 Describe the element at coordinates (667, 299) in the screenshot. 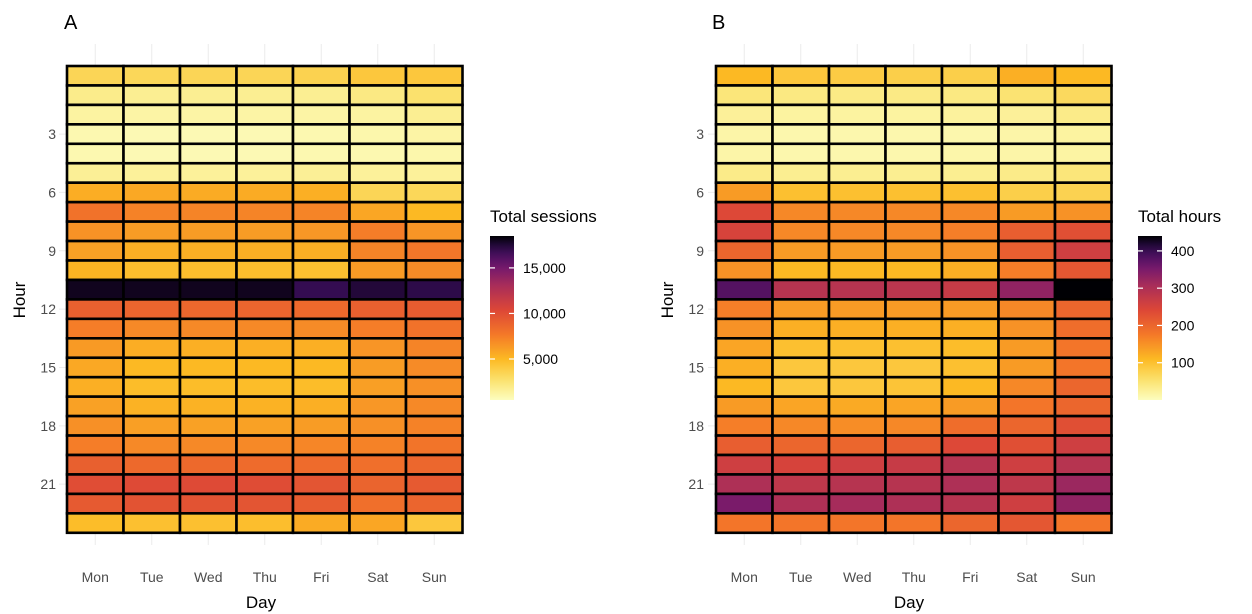

I see `panel-b-y-axis-title: Hour` at that location.